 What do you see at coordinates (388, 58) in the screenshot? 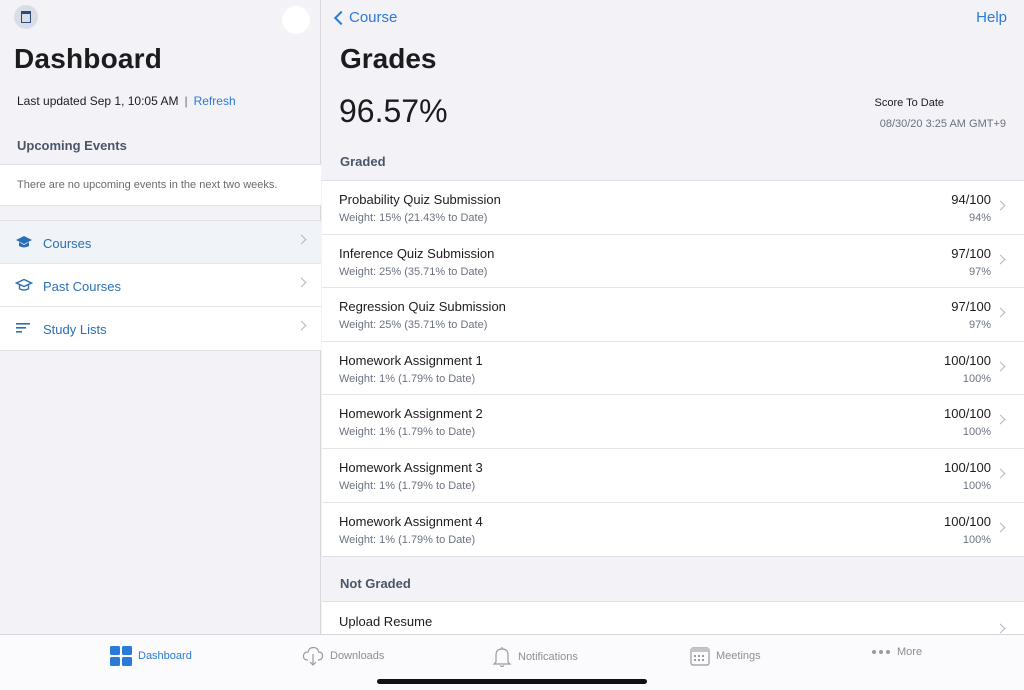
I see `page-title: Grades` at bounding box center [388, 58].